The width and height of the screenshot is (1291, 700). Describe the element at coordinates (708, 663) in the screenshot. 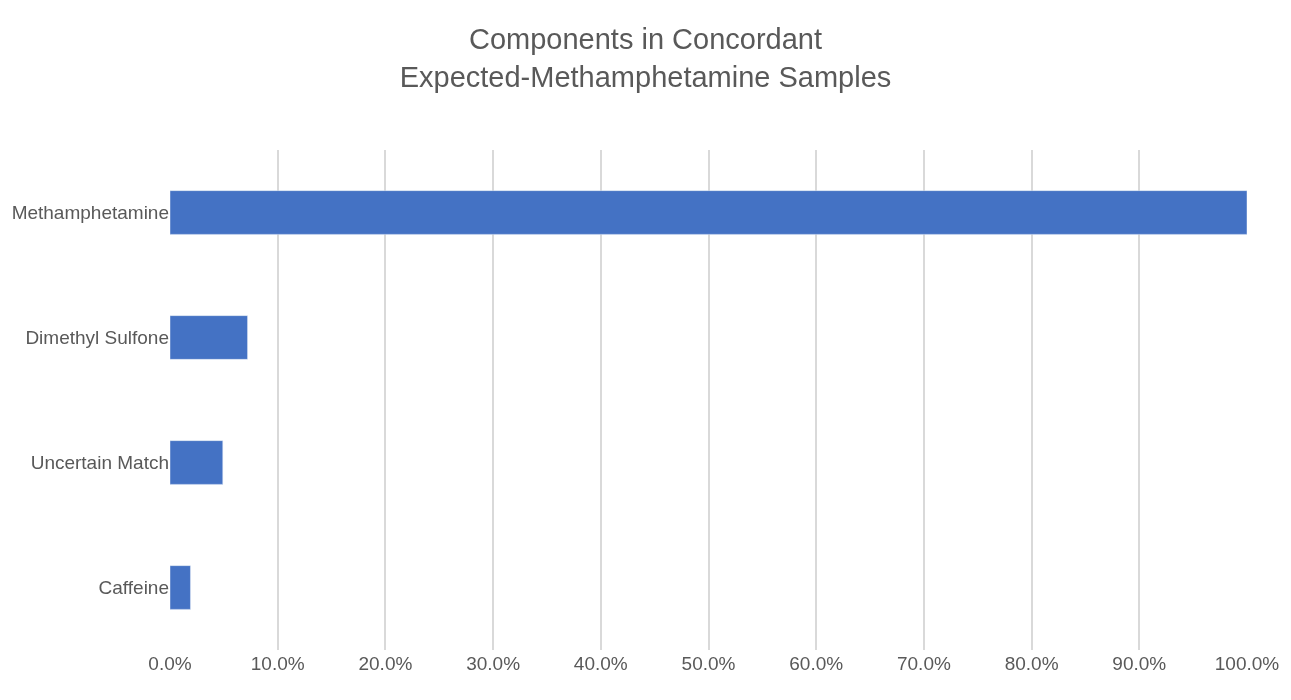

I see `x-tick-label: 50.0%` at that location.